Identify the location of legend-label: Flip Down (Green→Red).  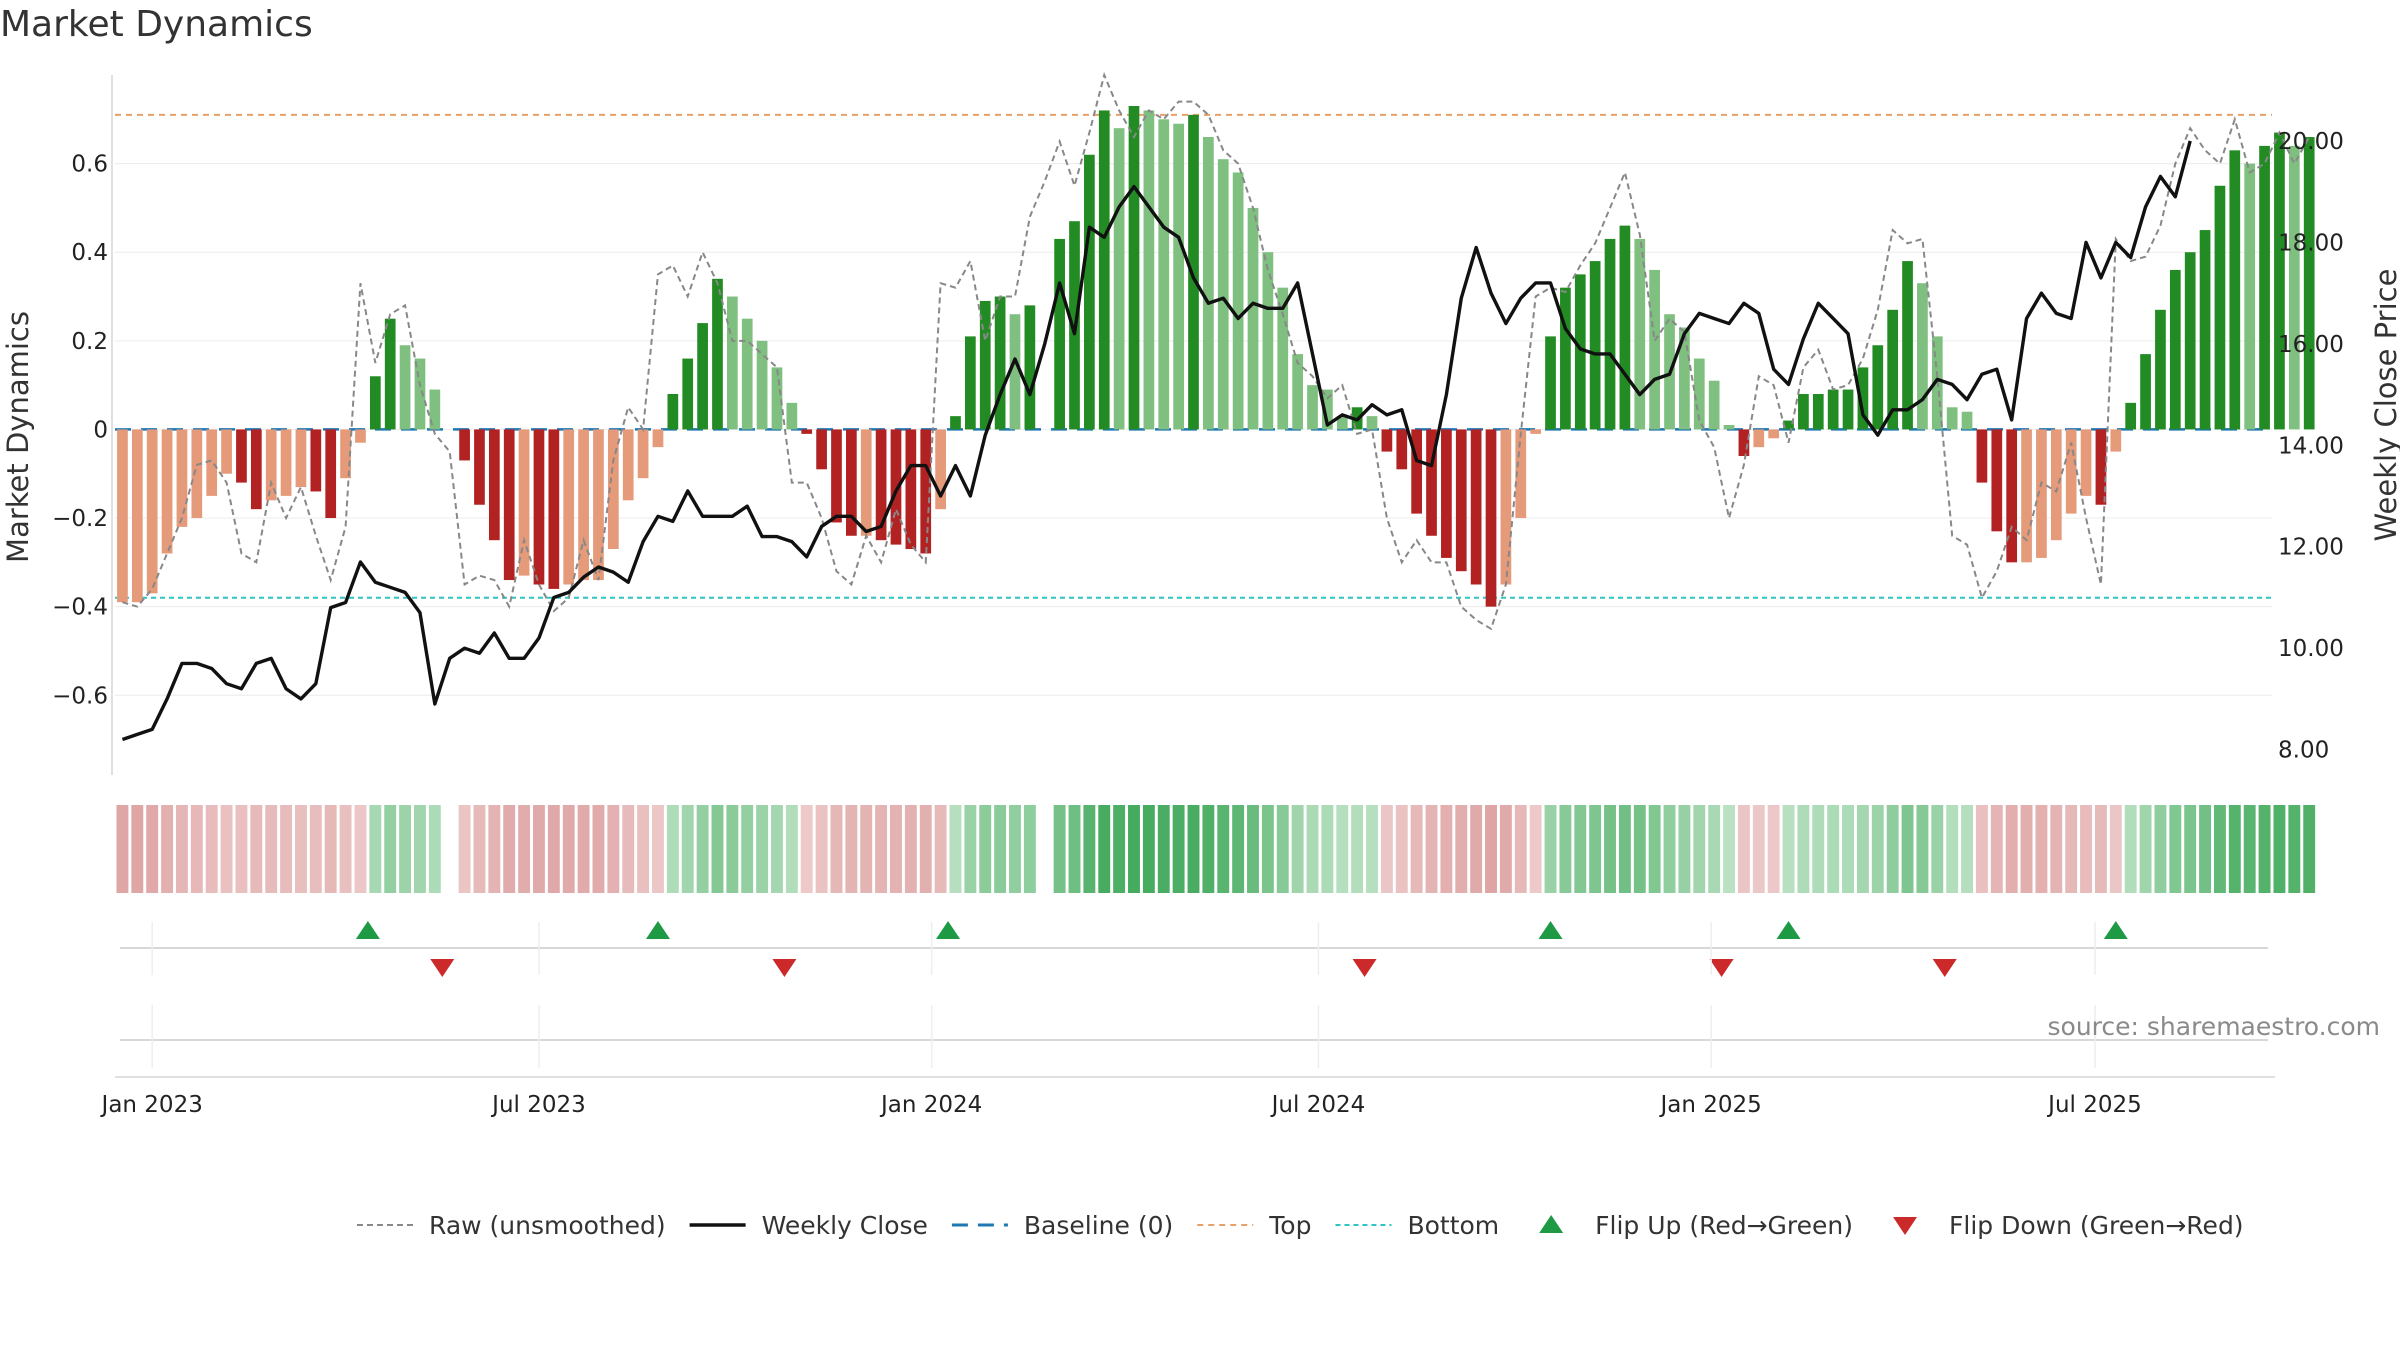
(2096, 1225).